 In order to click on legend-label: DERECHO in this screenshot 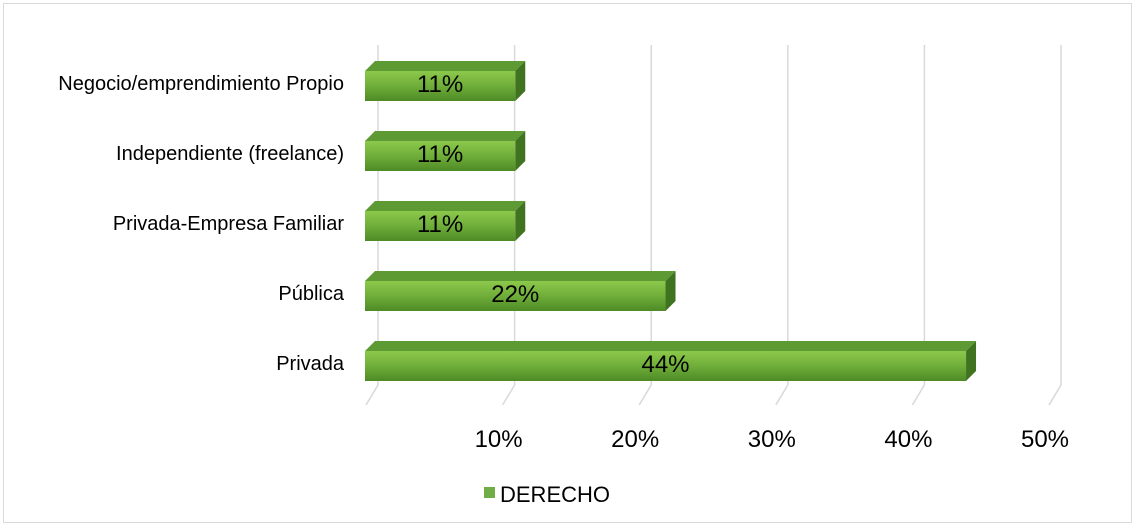, I will do `click(555, 494)`.